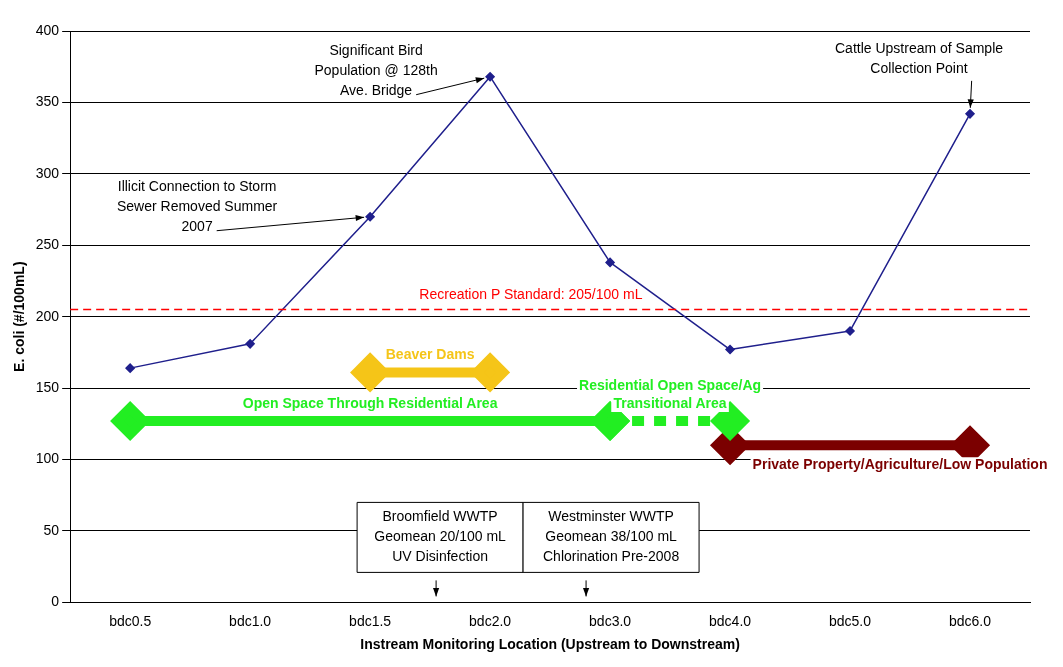 This screenshot has width=1063, height=667. What do you see at coordinates (47, 315) in the screenshot?
I see `y-tick-label: 200` at bounding box center [47, 315].